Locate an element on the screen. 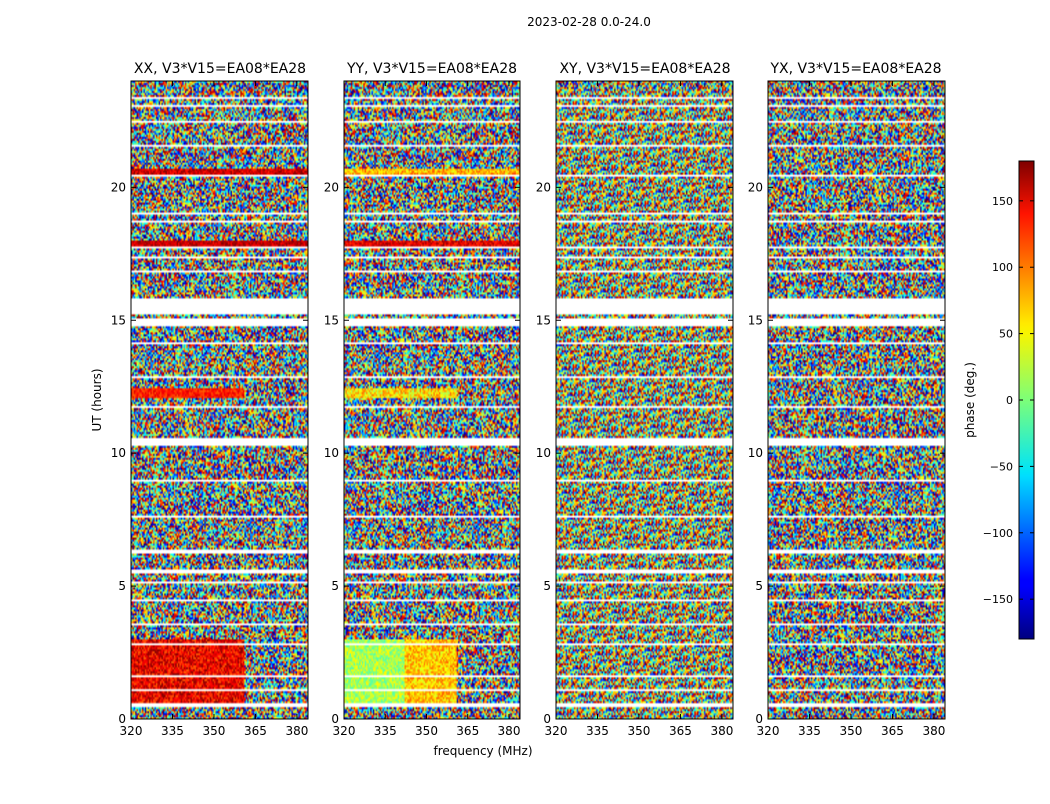 Image resolution: width=1050 pixels, height=804 pixels. panel-title: YY, V3*V15=EA08*EA28 is located at coordinates (431, 69).